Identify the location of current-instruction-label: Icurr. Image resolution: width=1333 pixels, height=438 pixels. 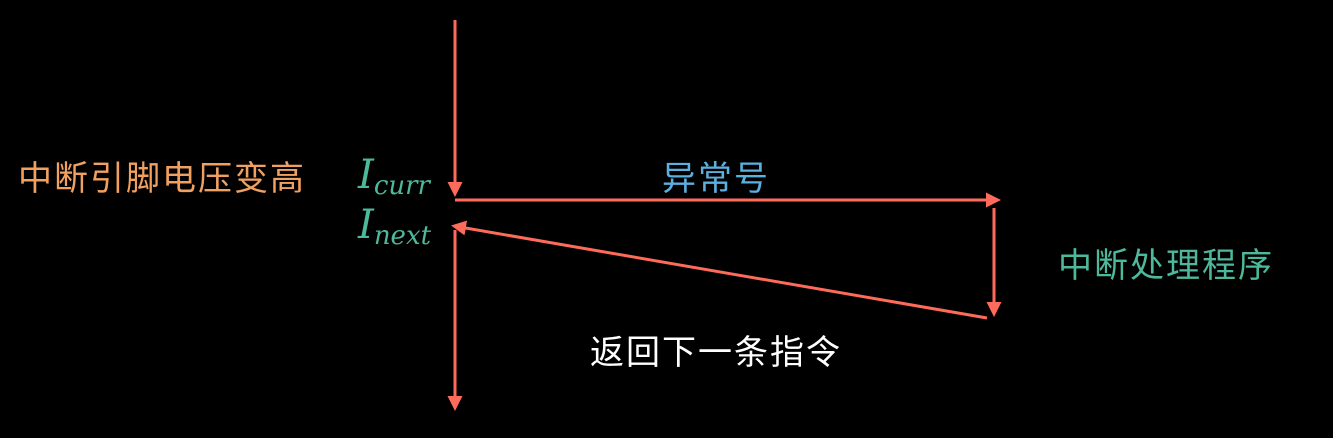
(394, 176).